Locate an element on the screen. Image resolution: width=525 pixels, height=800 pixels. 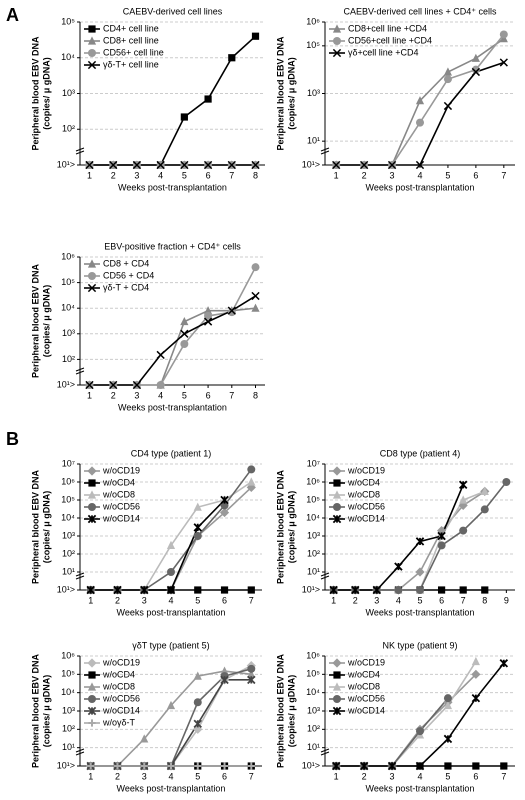
series-line is located at coordinates (172, 346).